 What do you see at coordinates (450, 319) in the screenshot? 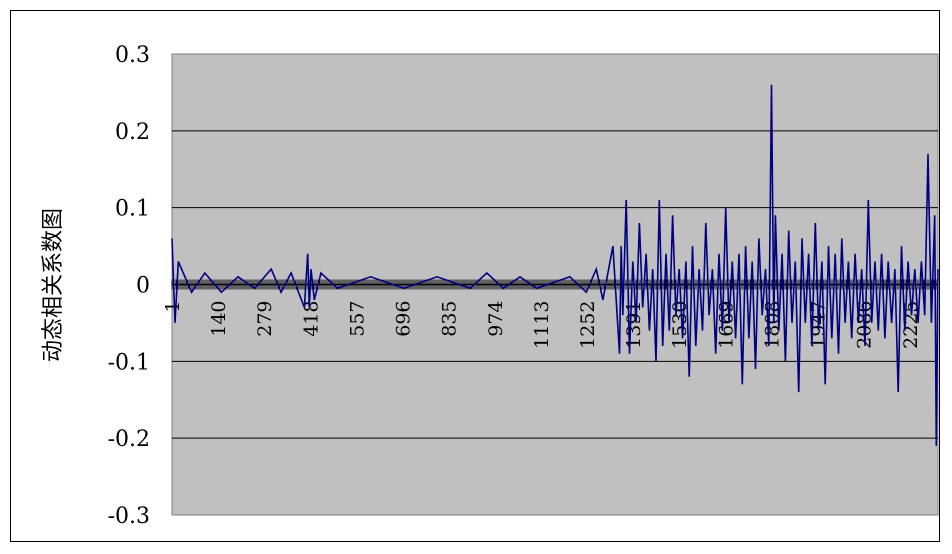
I see `x-tick-label: 835` at bounding box center [450, 319].